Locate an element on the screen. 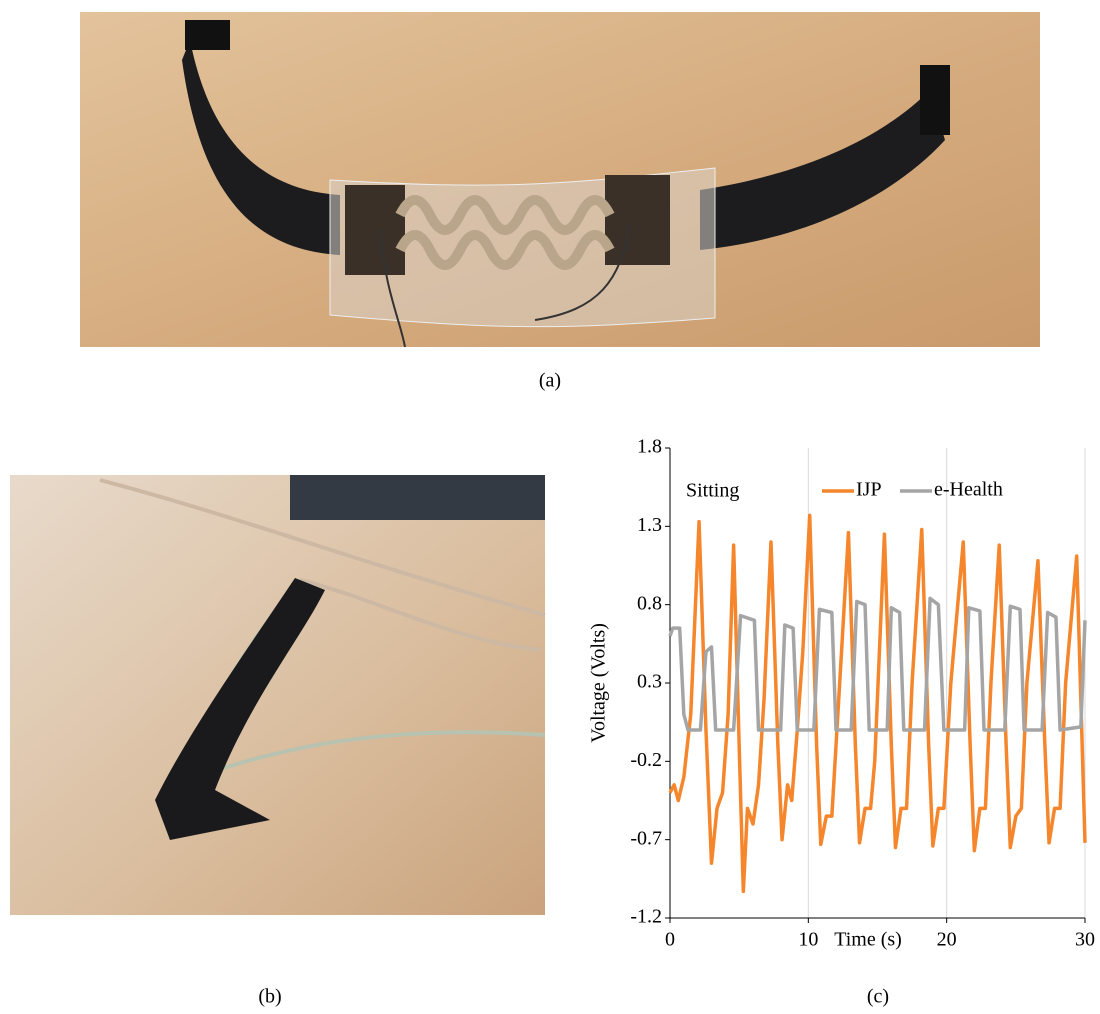 This screenshot has width=1100, height=1014. caption-a: (a) is located at coordinates (550, 381).